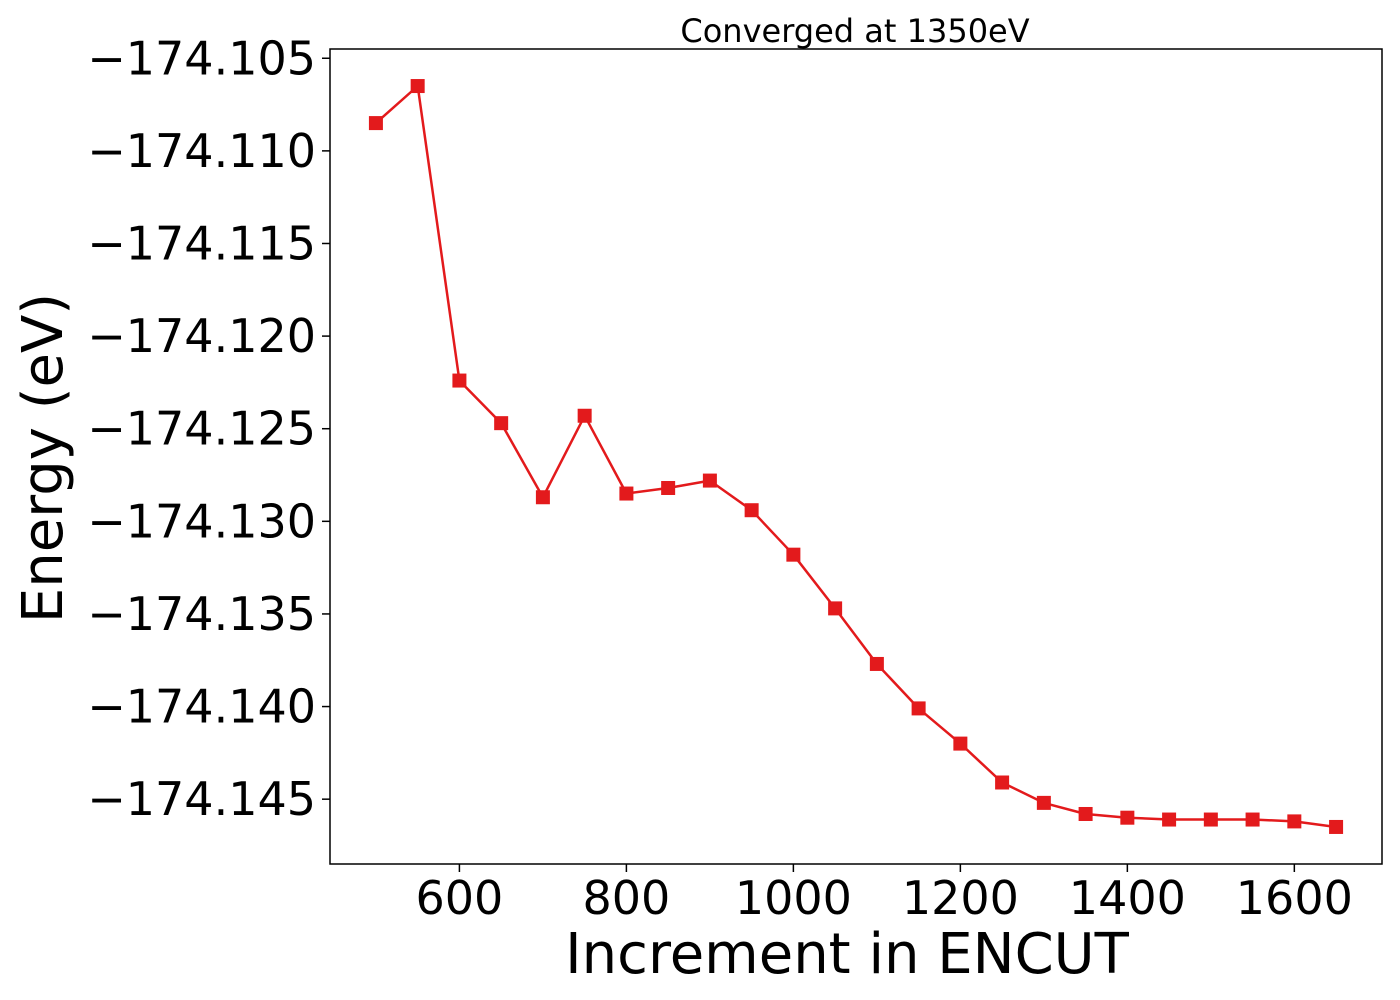  I want to click on x-tick-label: 600, so click(460, 898).